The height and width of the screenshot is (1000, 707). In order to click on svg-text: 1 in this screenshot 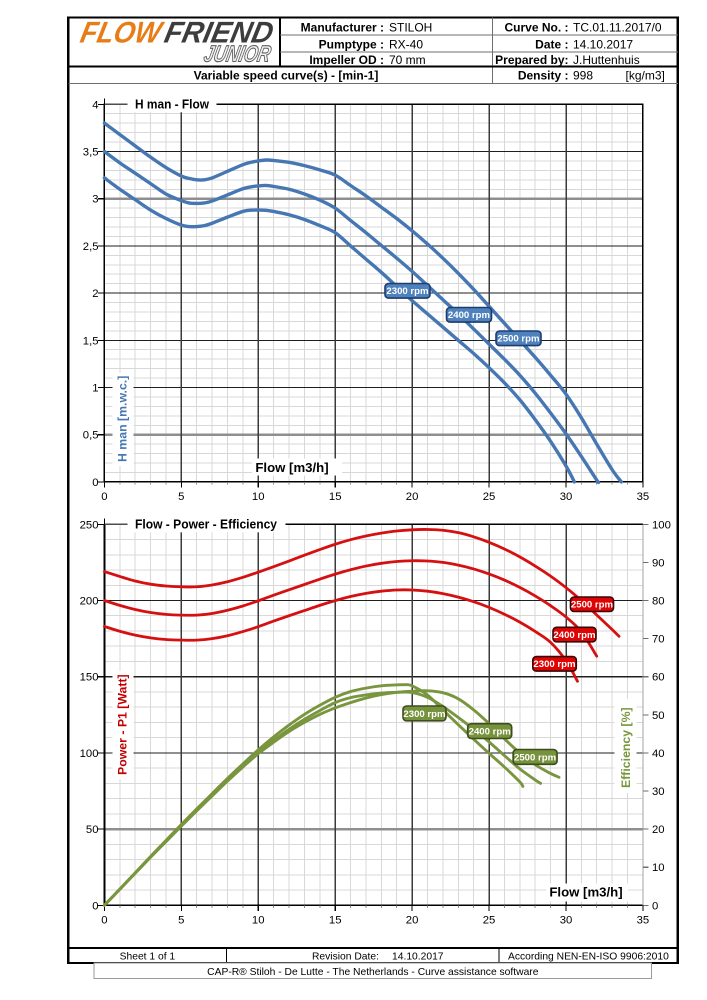, I will do `click(95, 389)`.